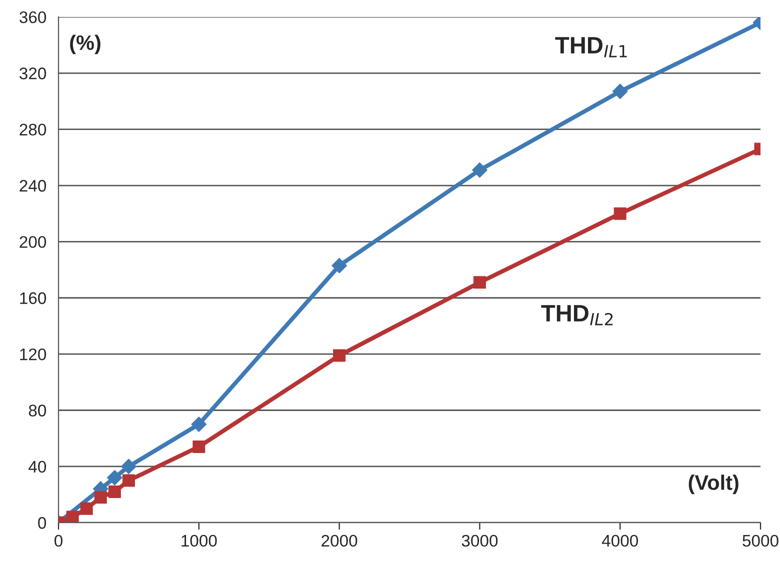 This screenshot has width=780, height=565. I want to click on y-tick-label: 280, so click(33, 130).